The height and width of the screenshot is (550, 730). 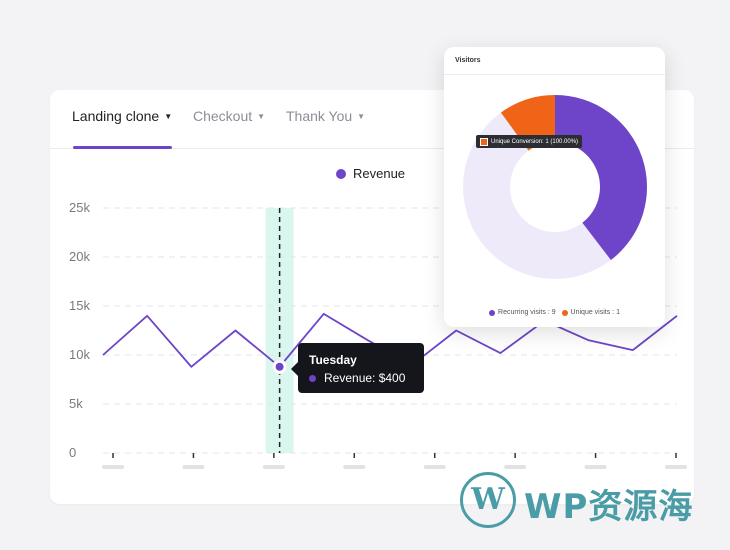 I want to click on chart-tooltip: Tuesday Revenue: $400, so click(x=357, y=368).